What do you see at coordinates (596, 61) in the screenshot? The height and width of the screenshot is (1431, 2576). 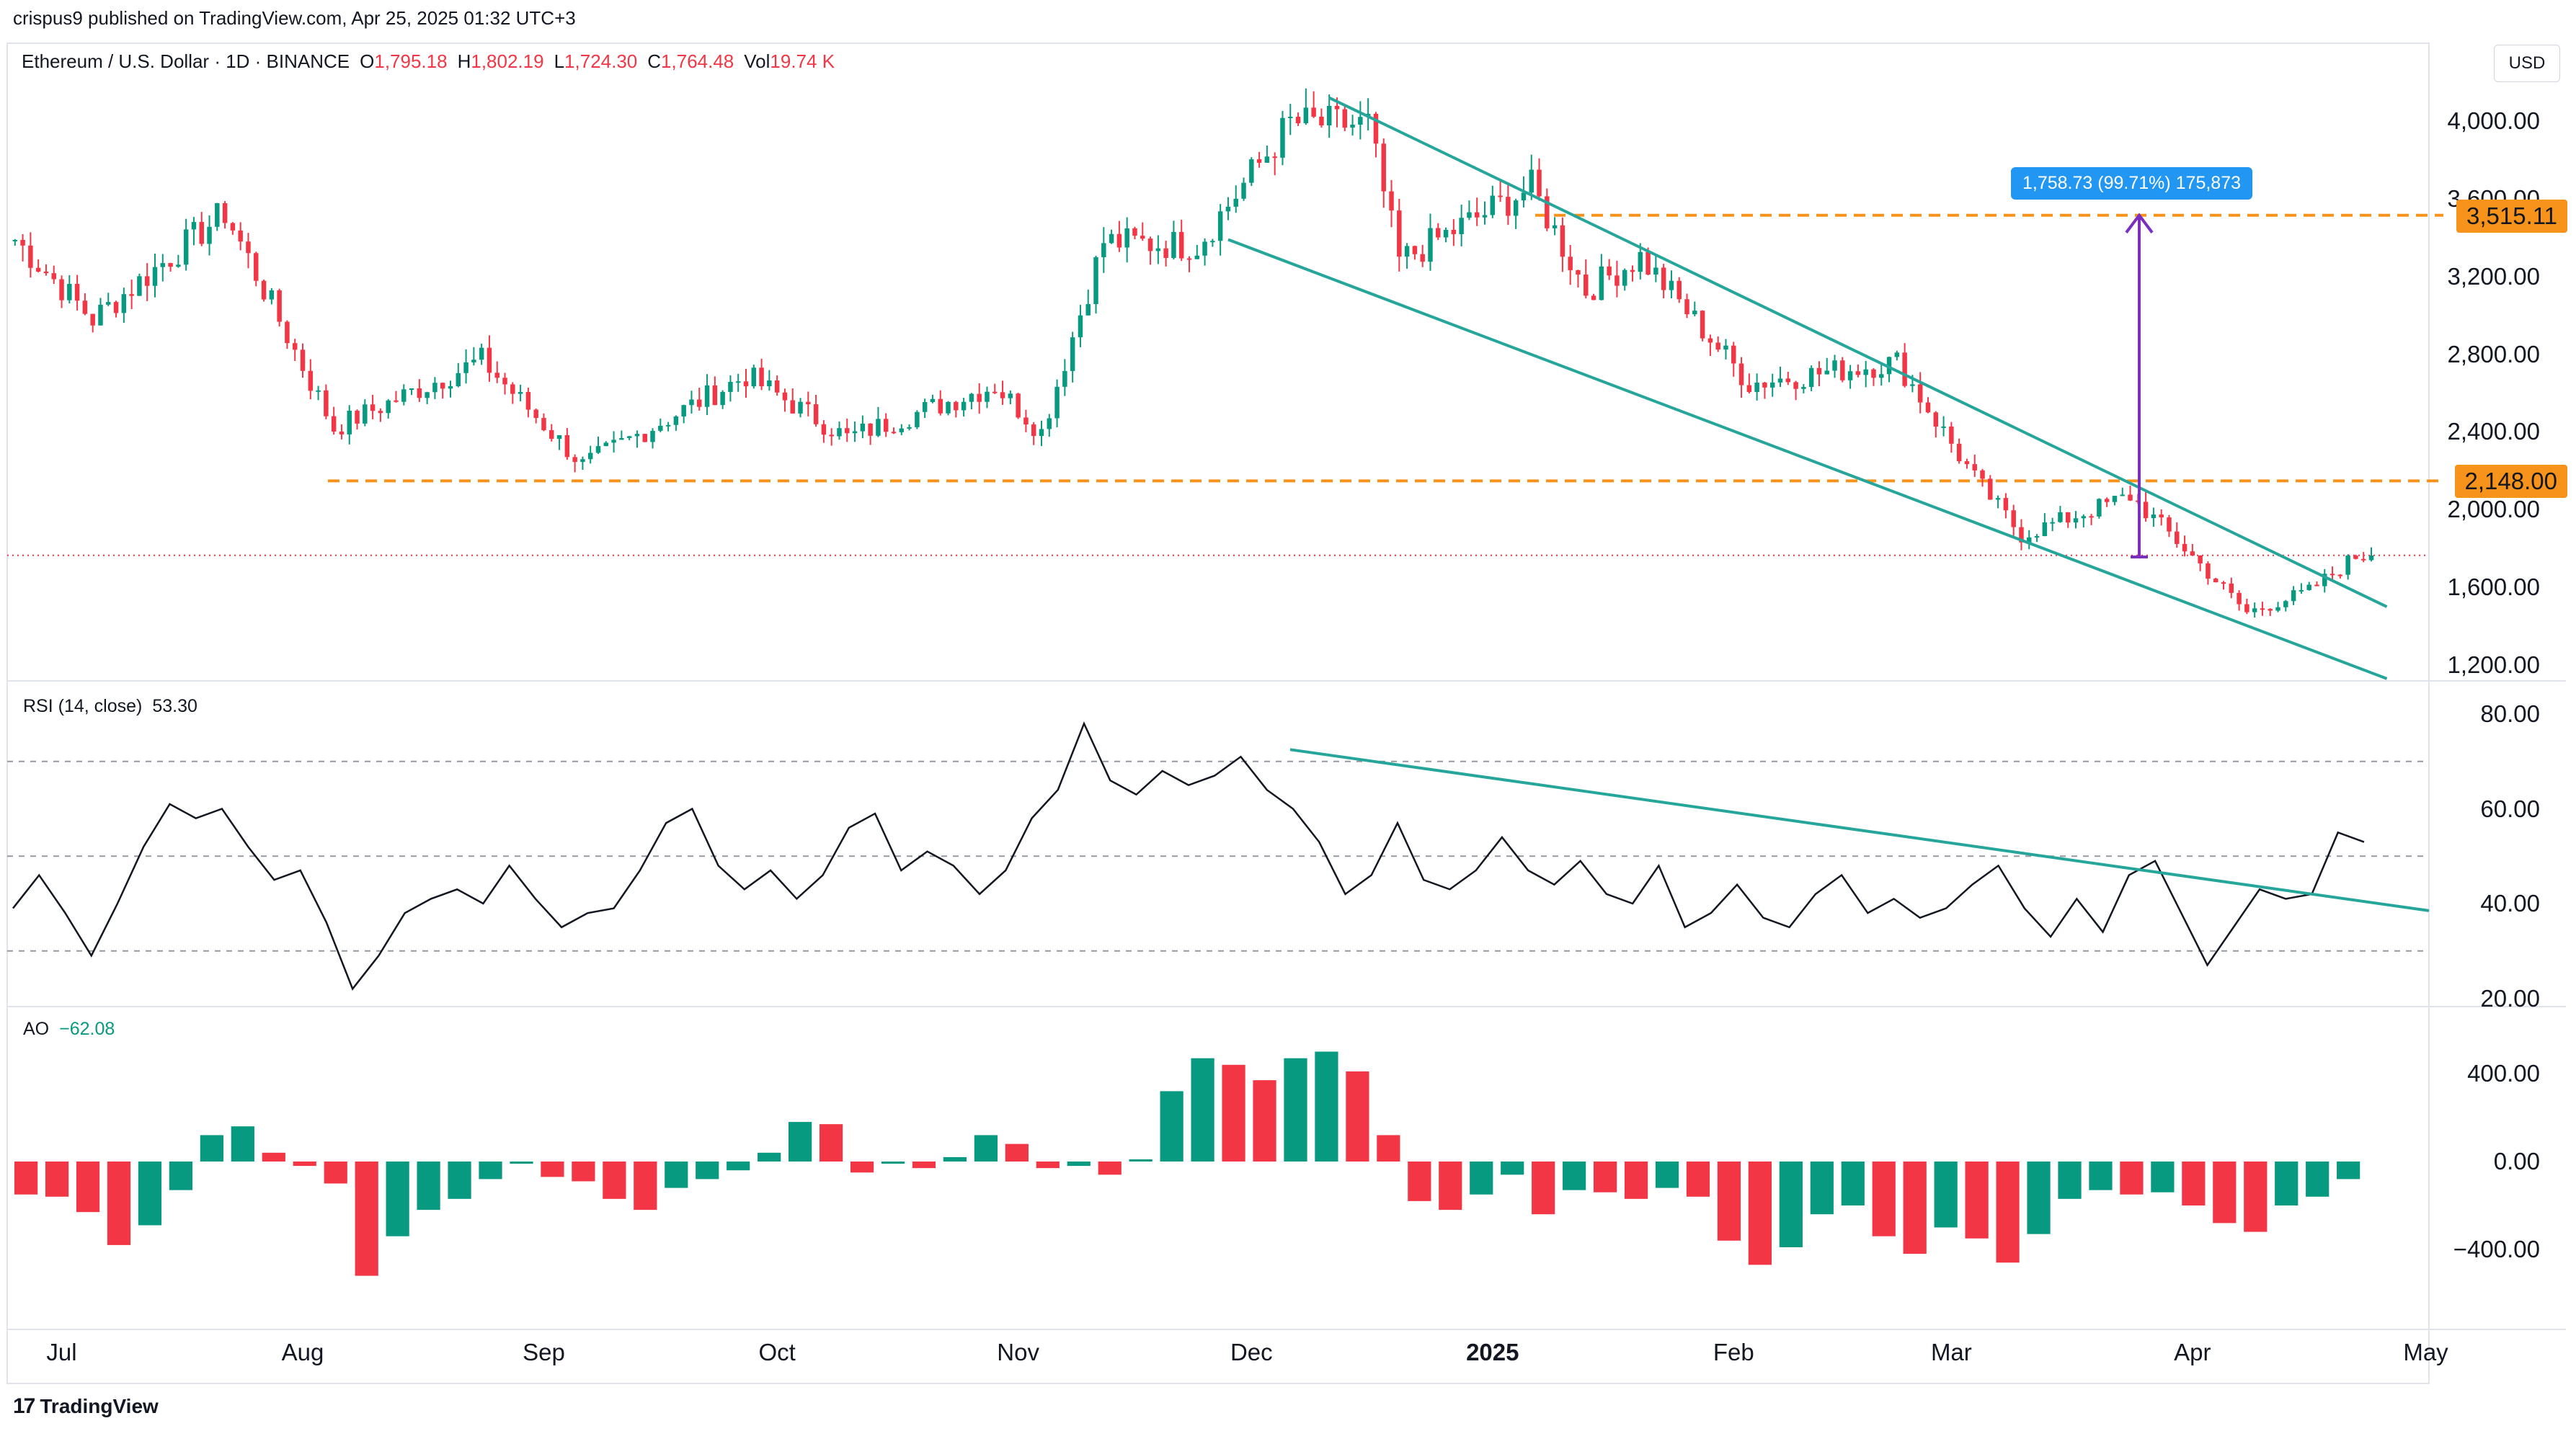 I see `ohlc-low: L1,724.30` at bounding box center [596, 61].